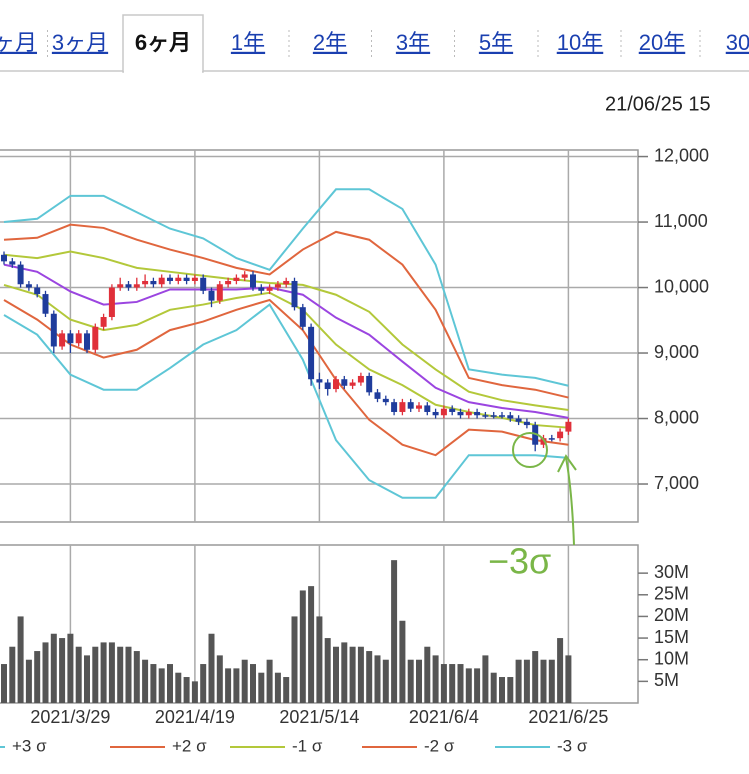  I want to click on tab: 1年, so click(248, 42).